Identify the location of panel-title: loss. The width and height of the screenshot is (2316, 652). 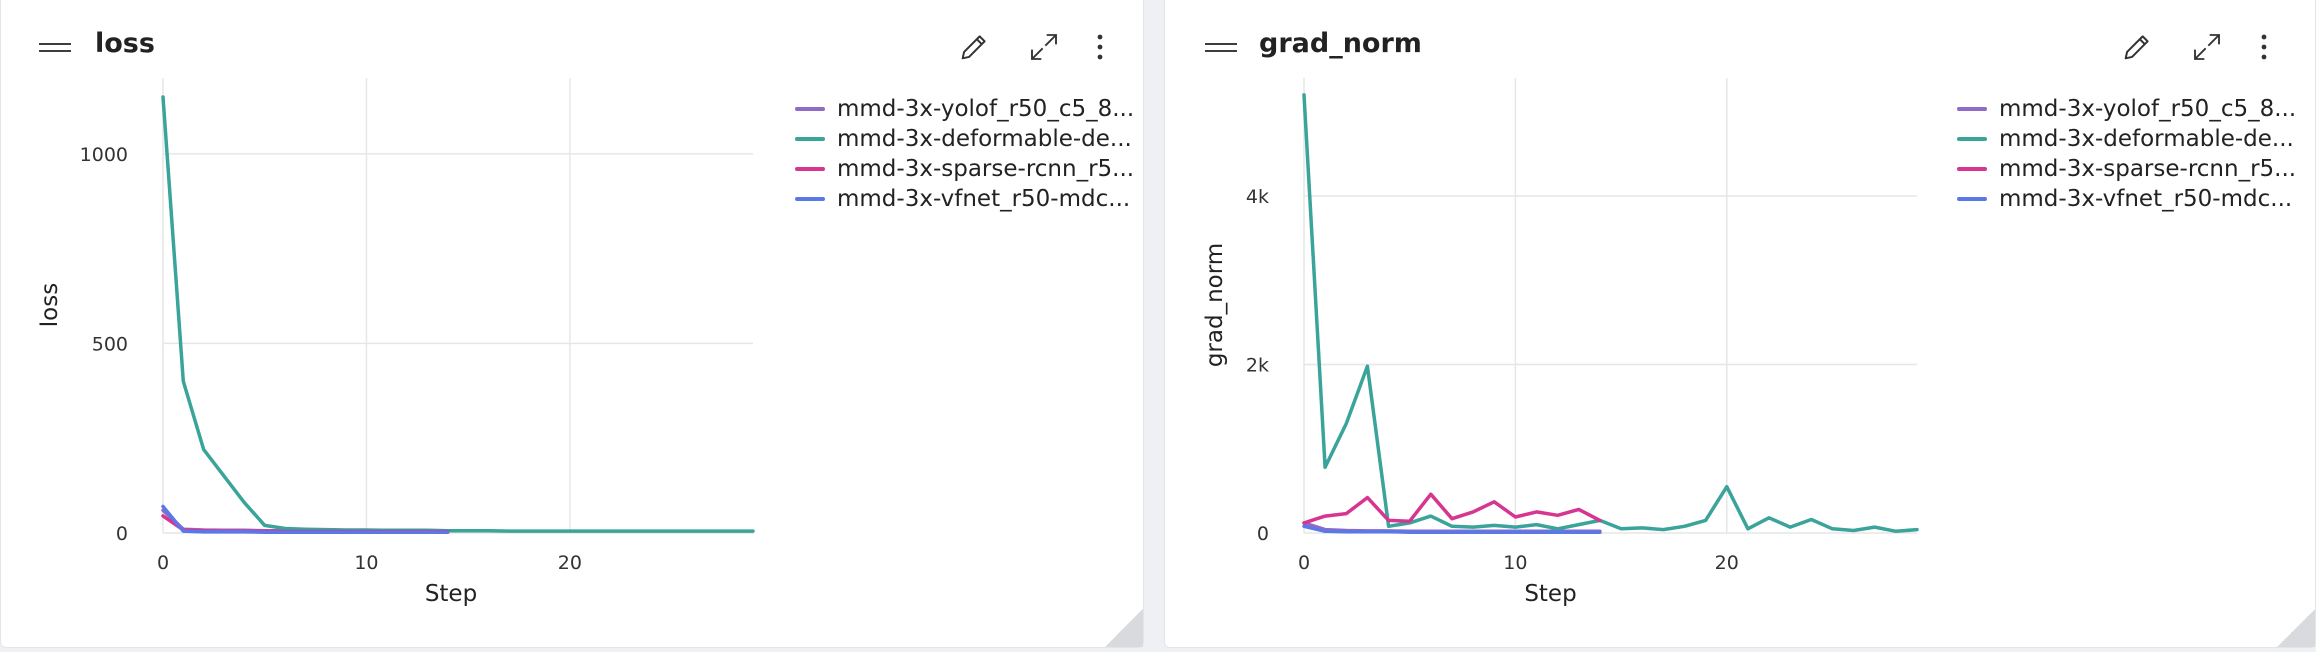
(125, 43).